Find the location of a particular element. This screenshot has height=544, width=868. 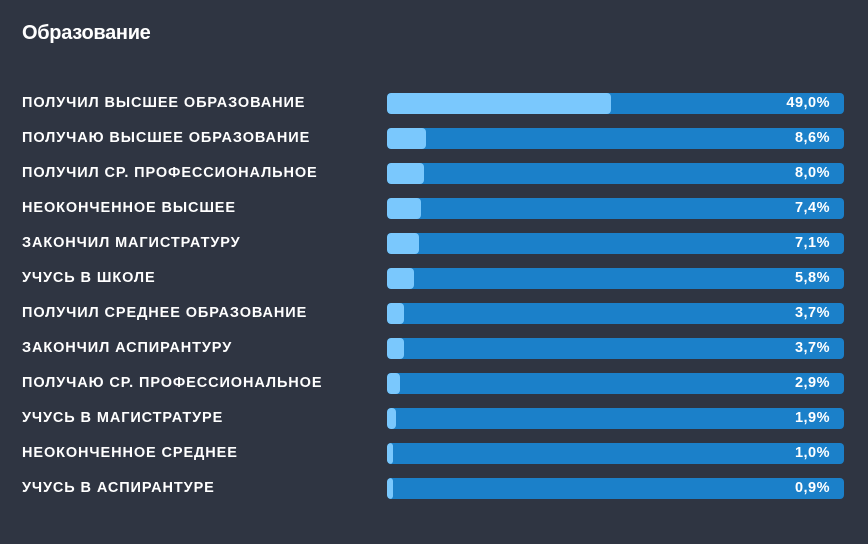

value-label: 8,6% is located at coordinates (812, 138).